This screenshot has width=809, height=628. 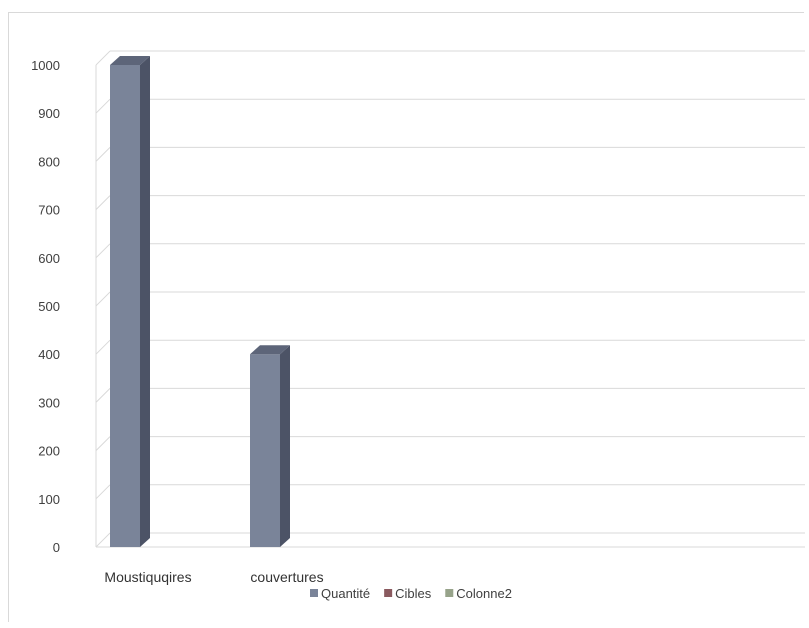 I want to click on y-tick-label: 0, so click(x=56, y=547).